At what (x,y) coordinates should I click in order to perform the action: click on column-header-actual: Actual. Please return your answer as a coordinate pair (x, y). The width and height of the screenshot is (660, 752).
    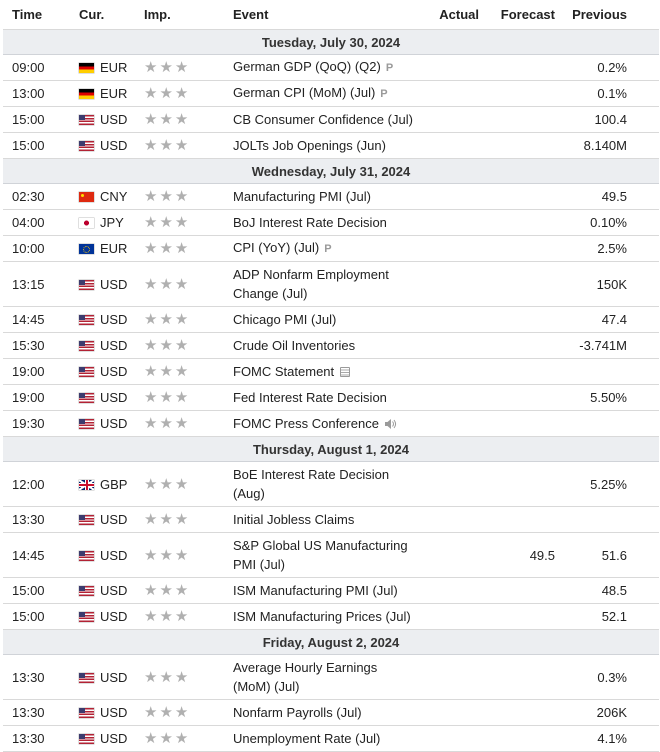
    Looking at the image, I should click on (448, 15).